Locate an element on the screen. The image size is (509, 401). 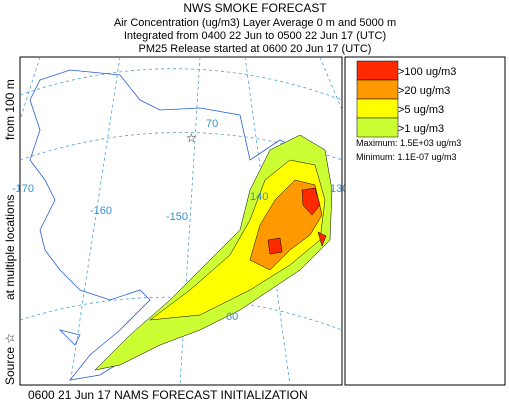
legend-label: >5 ug/m3 is located at coordinates (421, 110).